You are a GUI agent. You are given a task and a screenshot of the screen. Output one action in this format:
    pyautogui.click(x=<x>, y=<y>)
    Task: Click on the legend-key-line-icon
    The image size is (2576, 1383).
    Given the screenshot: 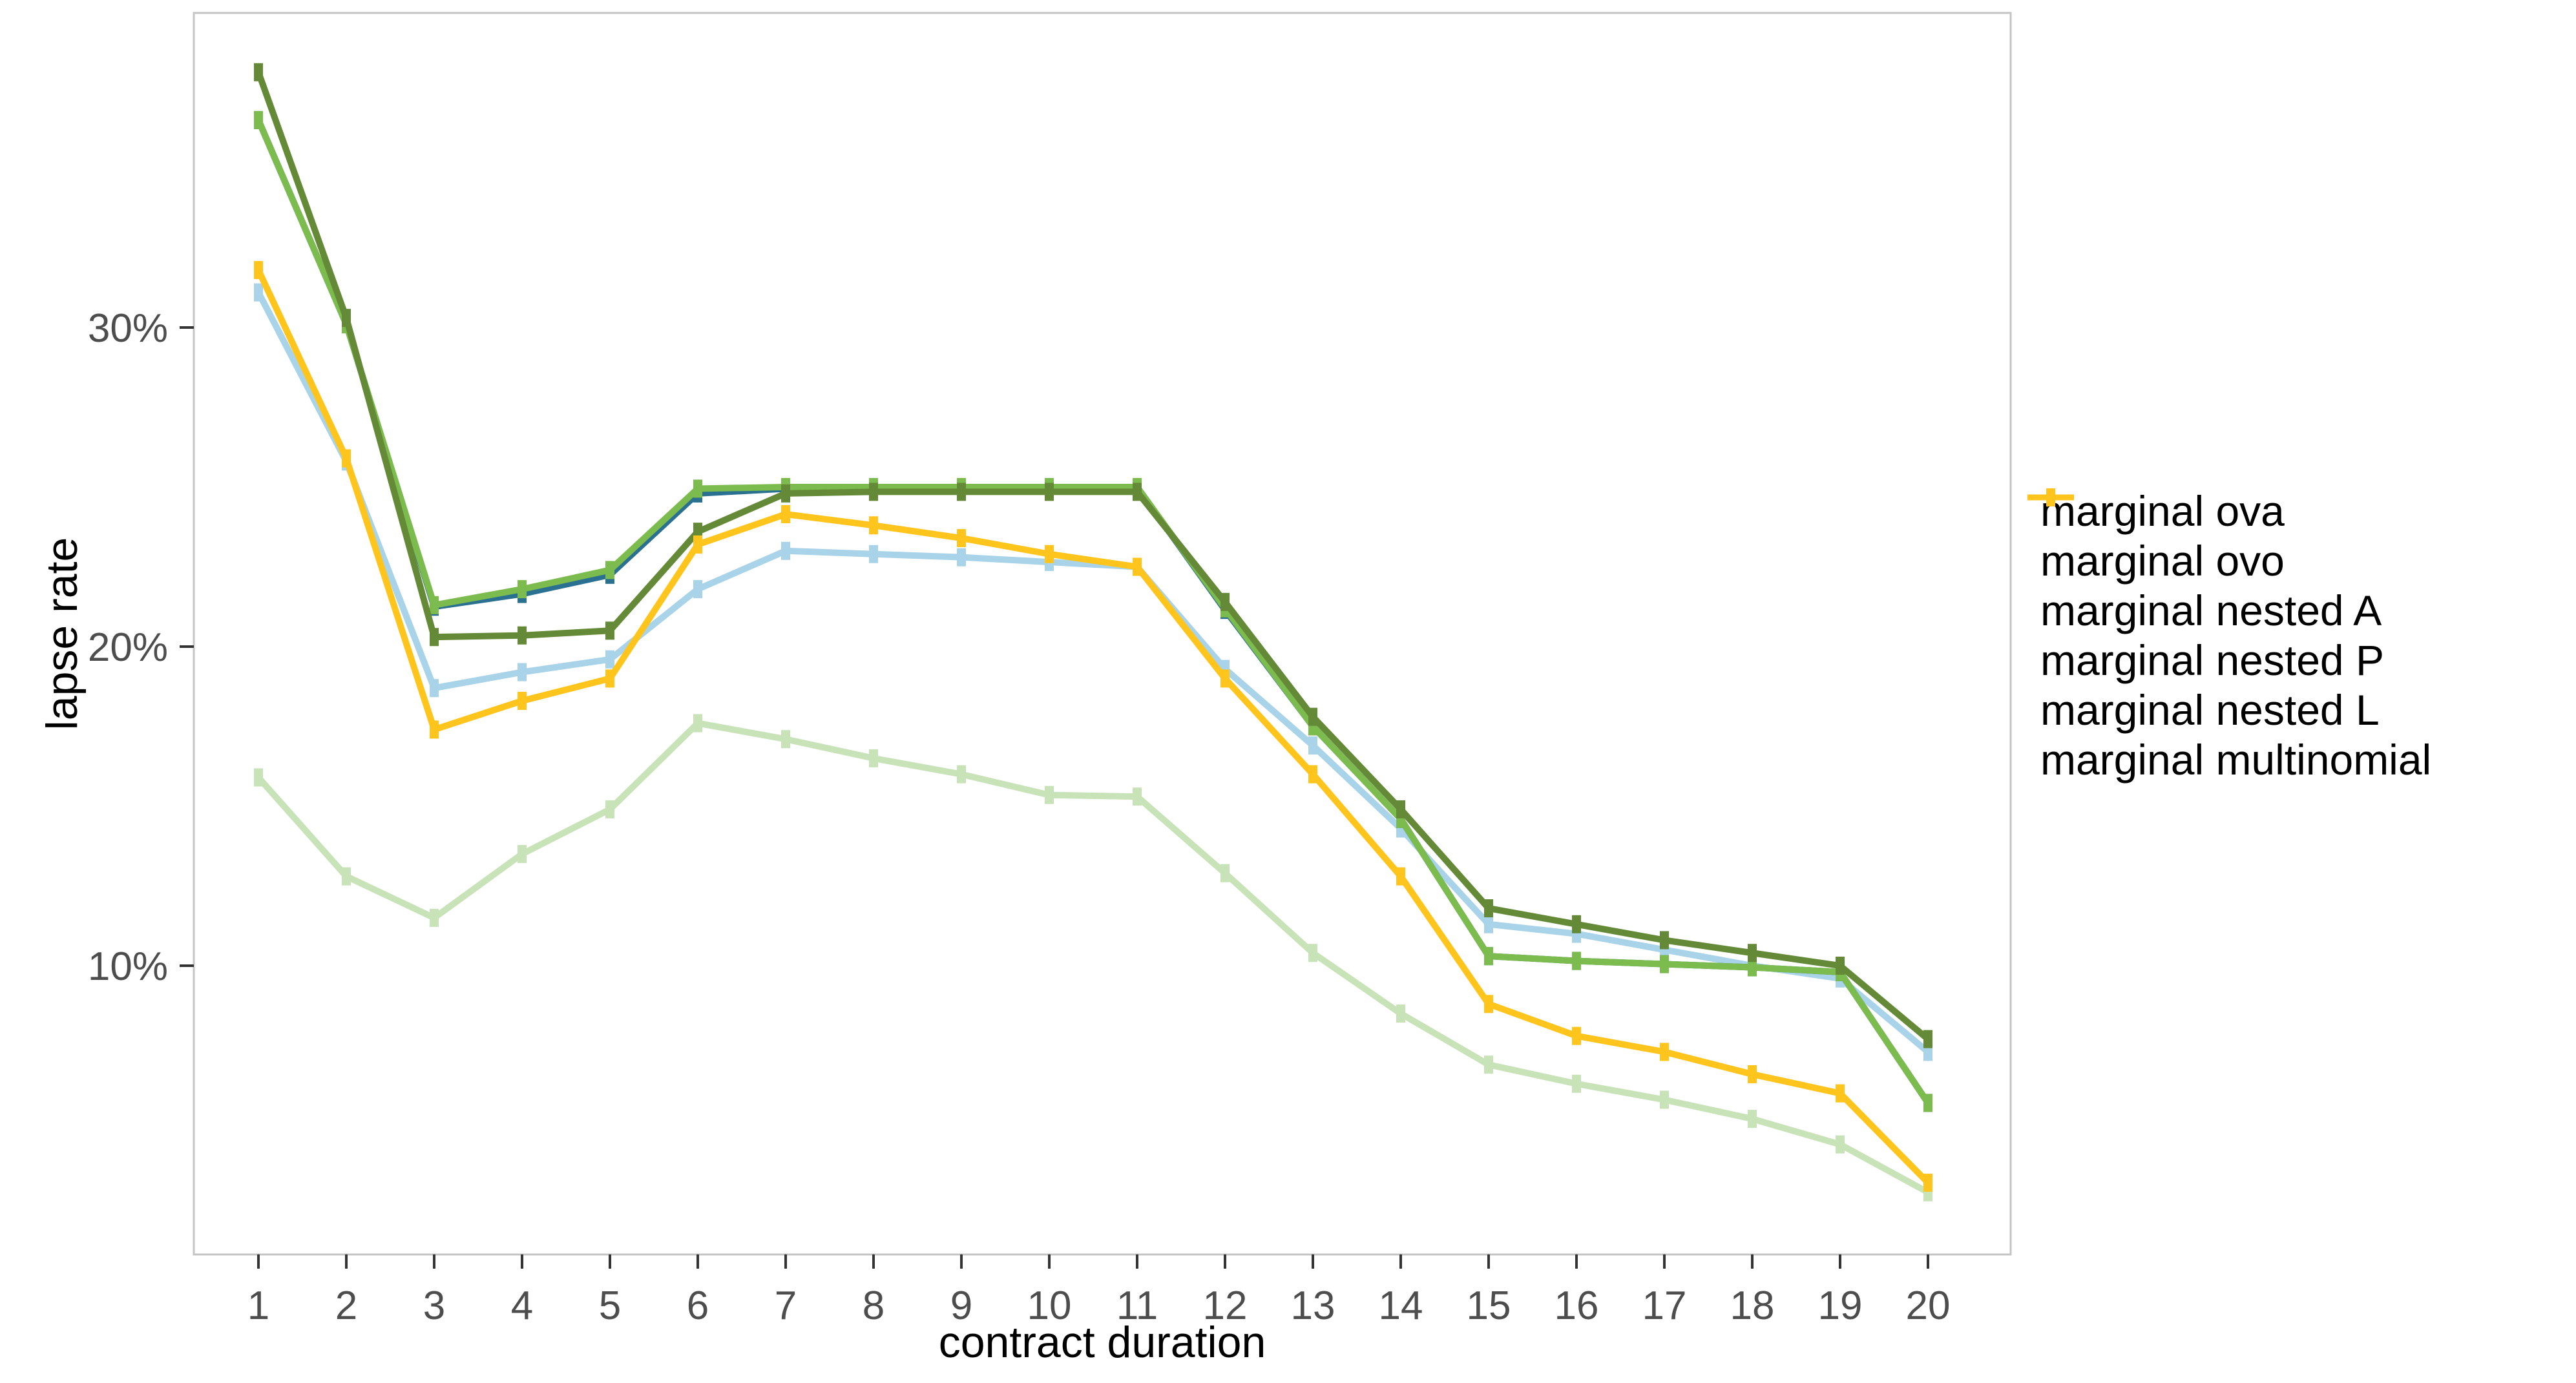 What is the action you would take?
    pyautogui.click(x=2050, y=497)
    